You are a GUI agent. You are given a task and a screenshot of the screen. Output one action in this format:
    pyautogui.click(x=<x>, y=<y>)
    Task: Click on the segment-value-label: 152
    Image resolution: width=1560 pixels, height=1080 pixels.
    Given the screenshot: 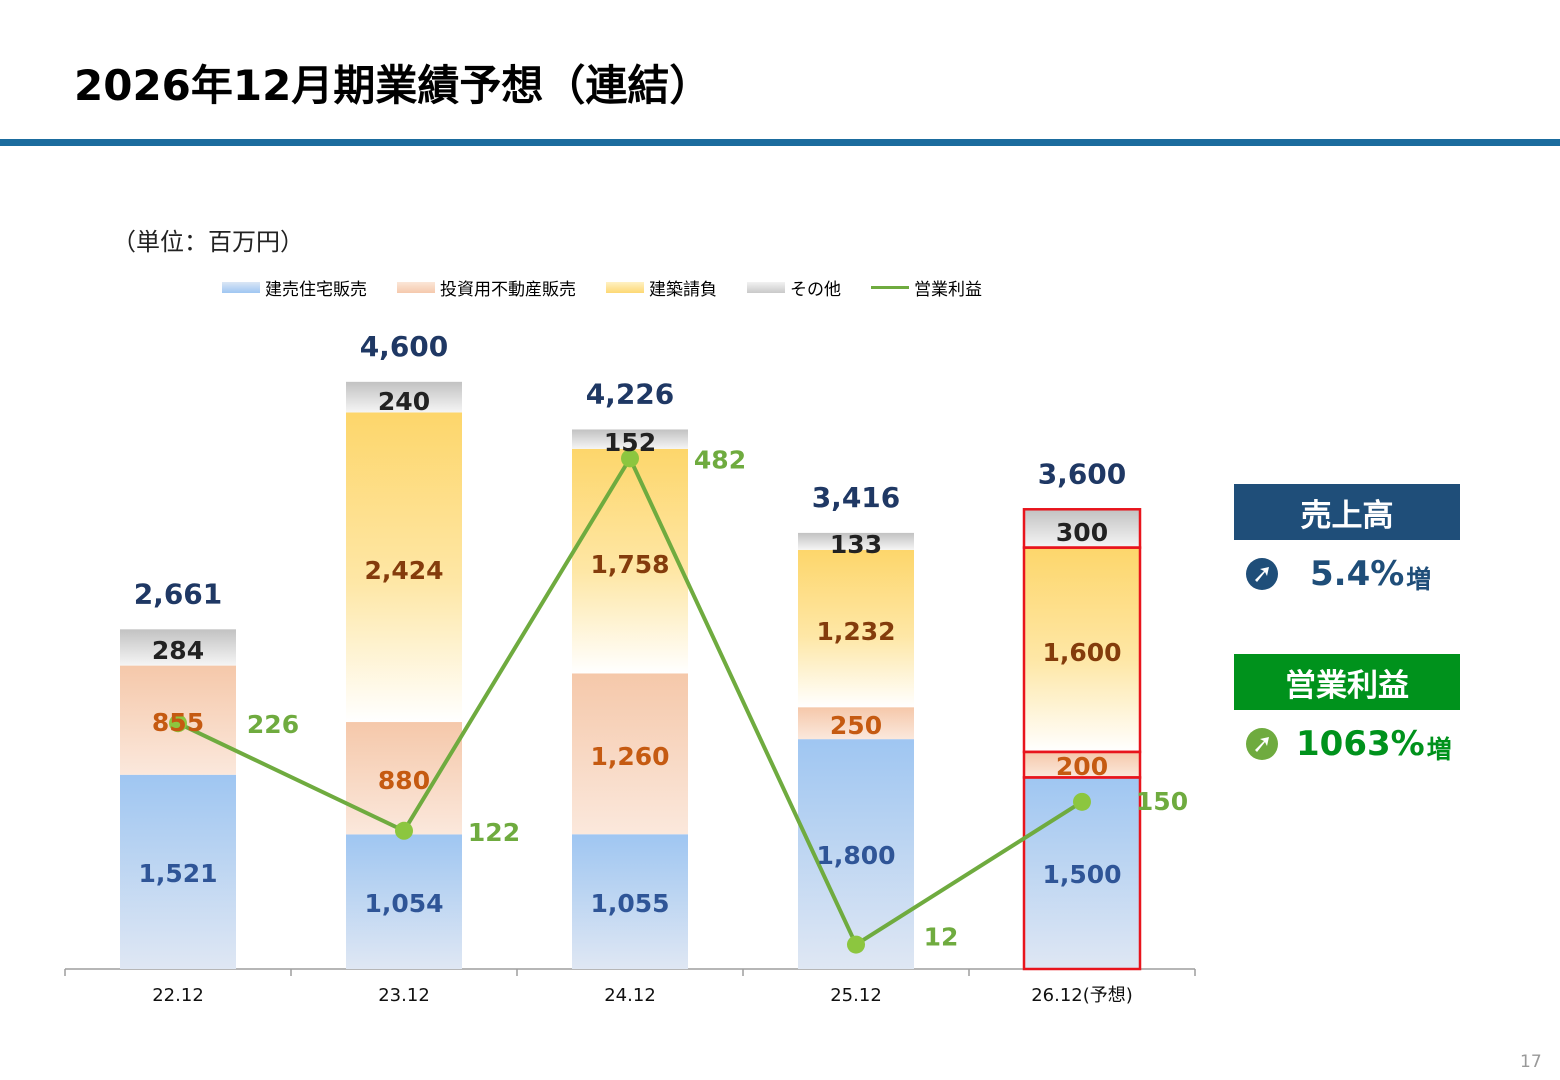 What is the action you would take?
    pyautogui.click(x=630, y=442)
    